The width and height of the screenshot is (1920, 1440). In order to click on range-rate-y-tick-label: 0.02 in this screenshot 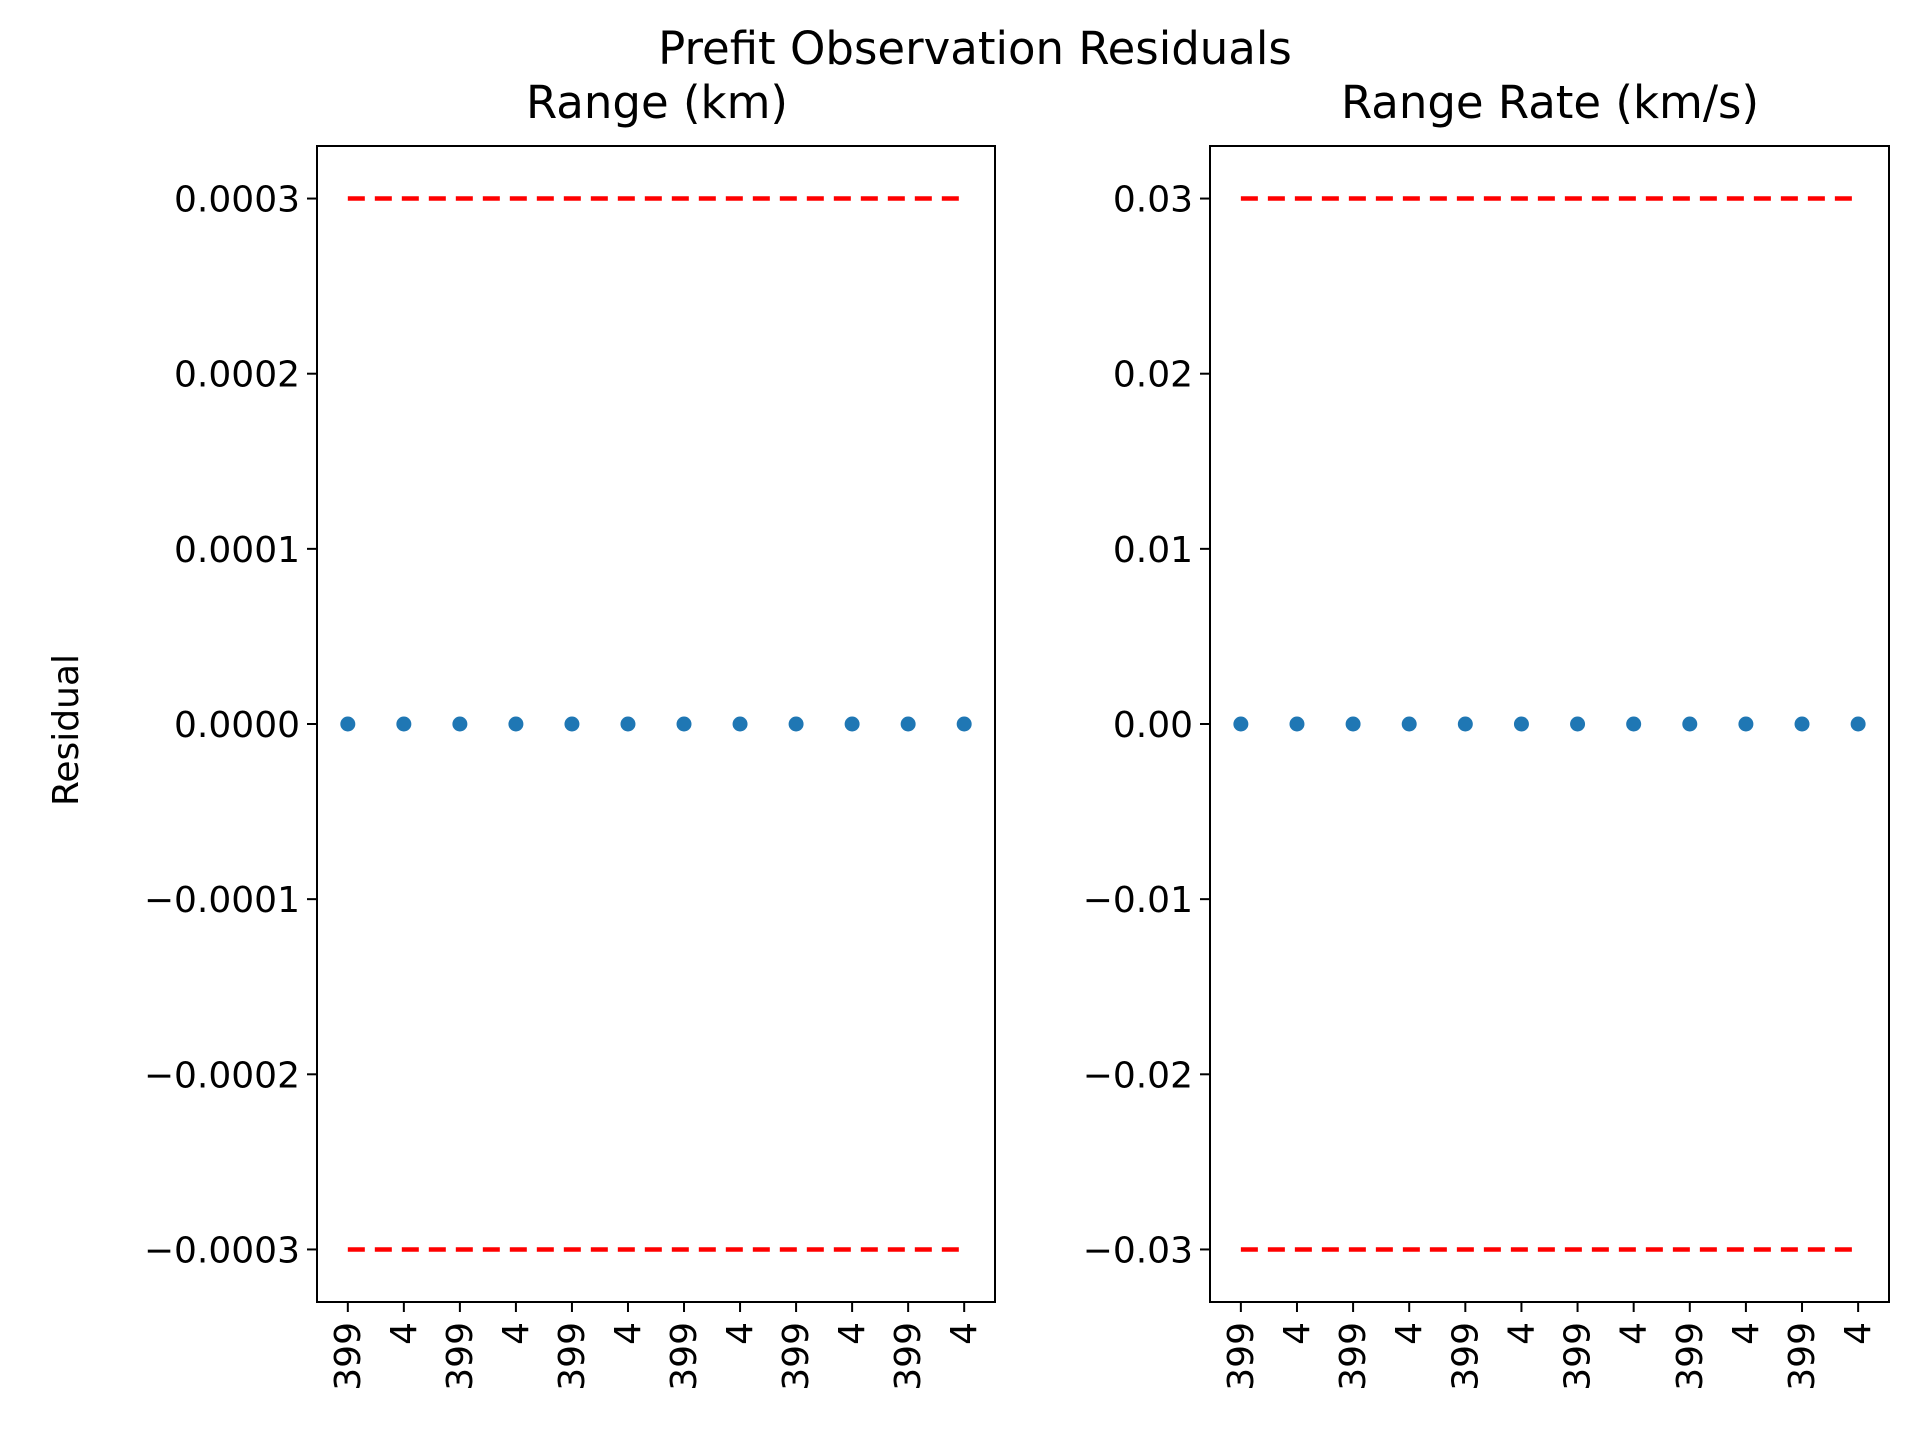, I will do `click(1153, 375)`.